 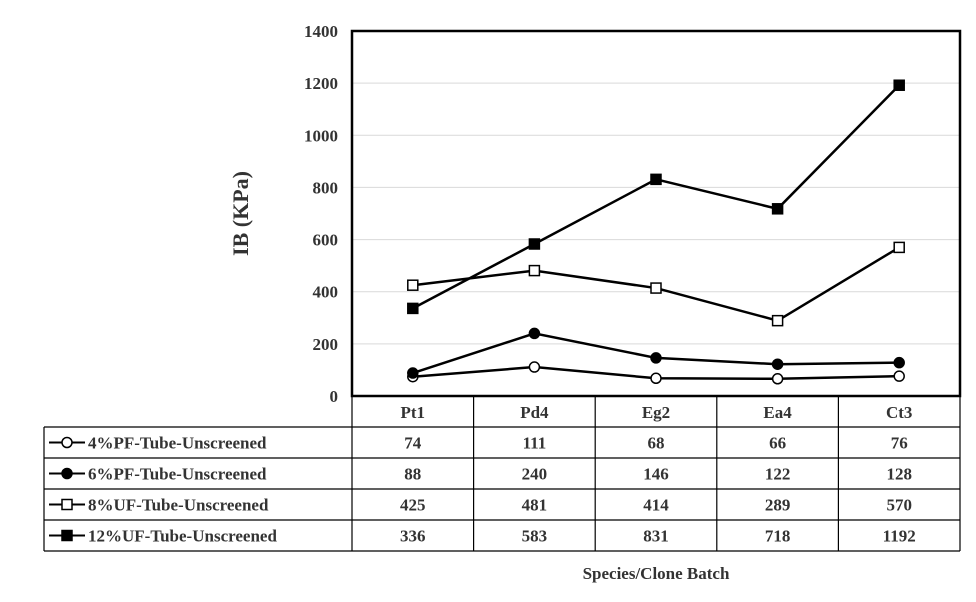 What do you see at coordinates (326, 344) in the screenshot?
I see `y-tick-label: 200` at bounding box center [326, 344].